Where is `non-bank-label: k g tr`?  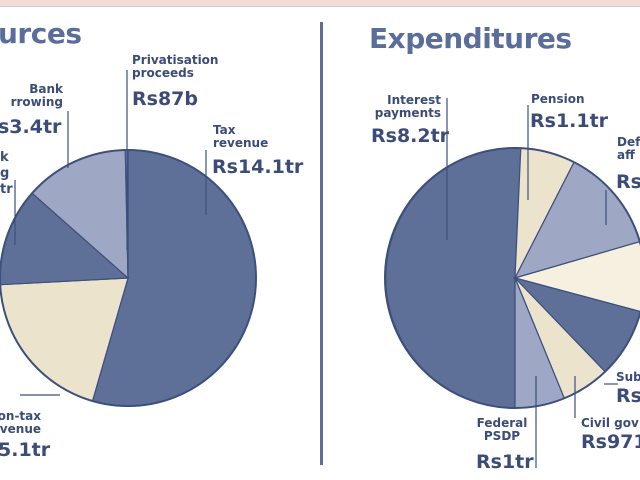 non-bank-label: k g tr is located at coordinates (6, 173).